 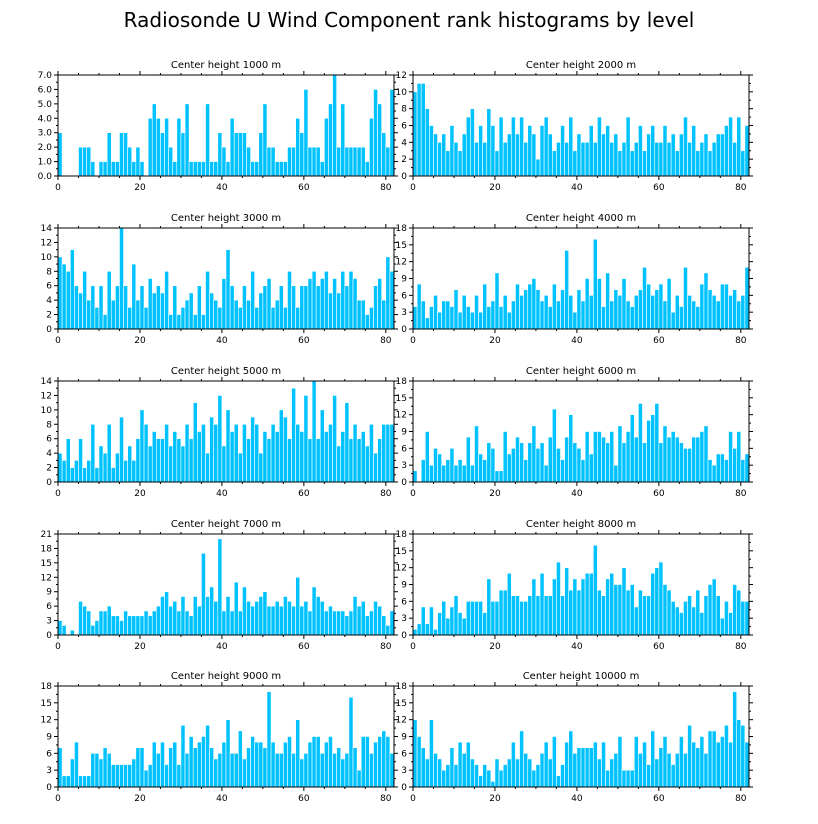 I want to click on y-tick-label: 3, so click(x=404, y=313).